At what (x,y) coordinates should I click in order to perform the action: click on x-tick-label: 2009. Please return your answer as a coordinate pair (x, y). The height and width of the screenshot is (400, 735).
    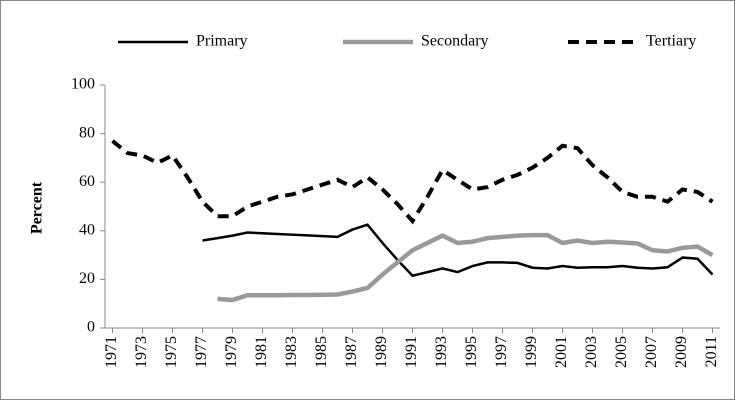
    Looking at the image, I should click on (681, 352).